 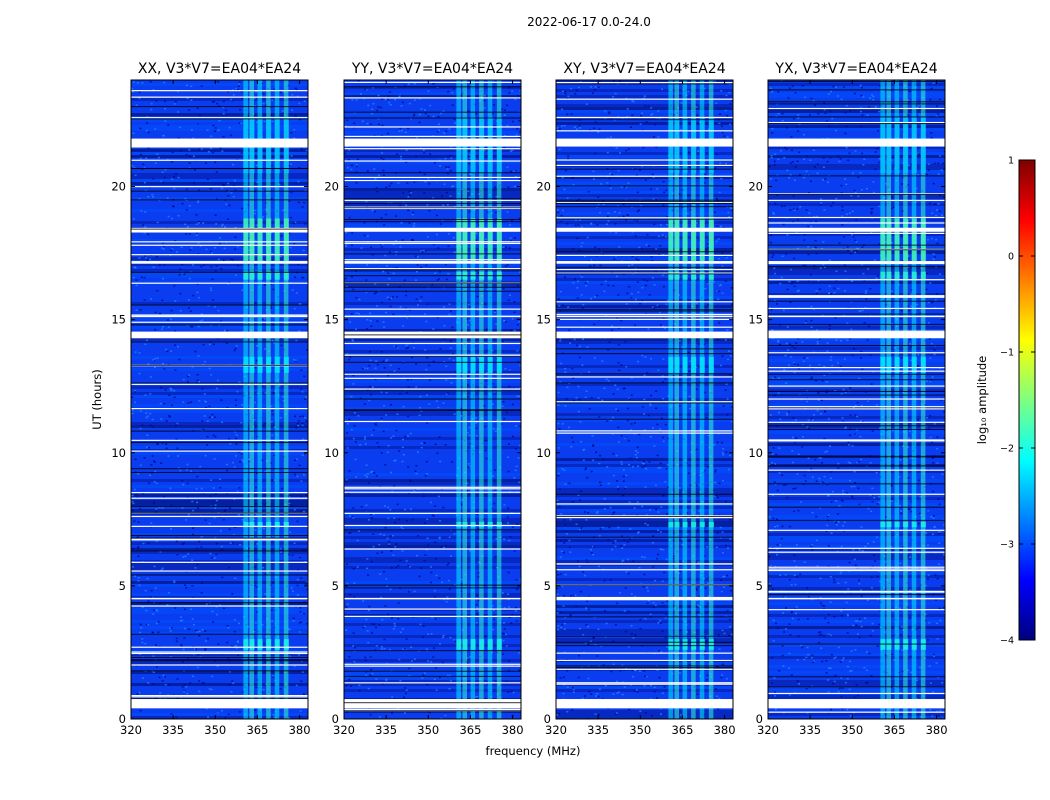 I want to click on flagged-band, so click(x=432, y=262).